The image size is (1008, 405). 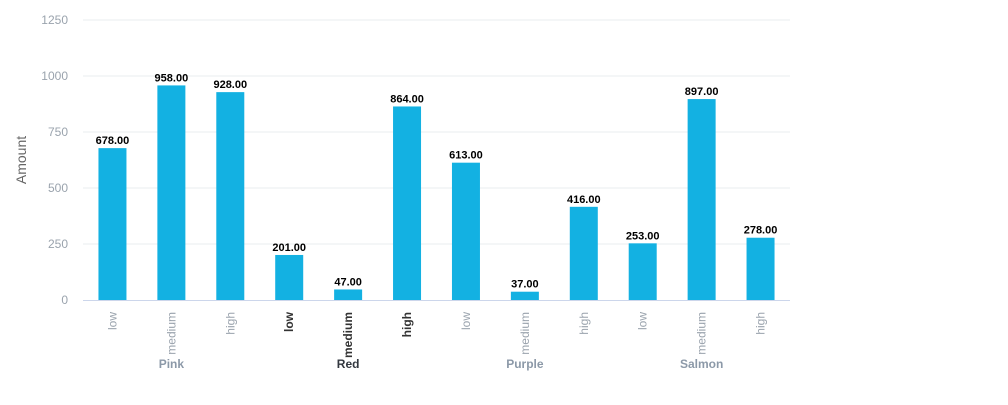 What do you see at coordinates (466, 156) in the screenshot?
I see `data-label: 613.00` at bounding box center [466, 156].